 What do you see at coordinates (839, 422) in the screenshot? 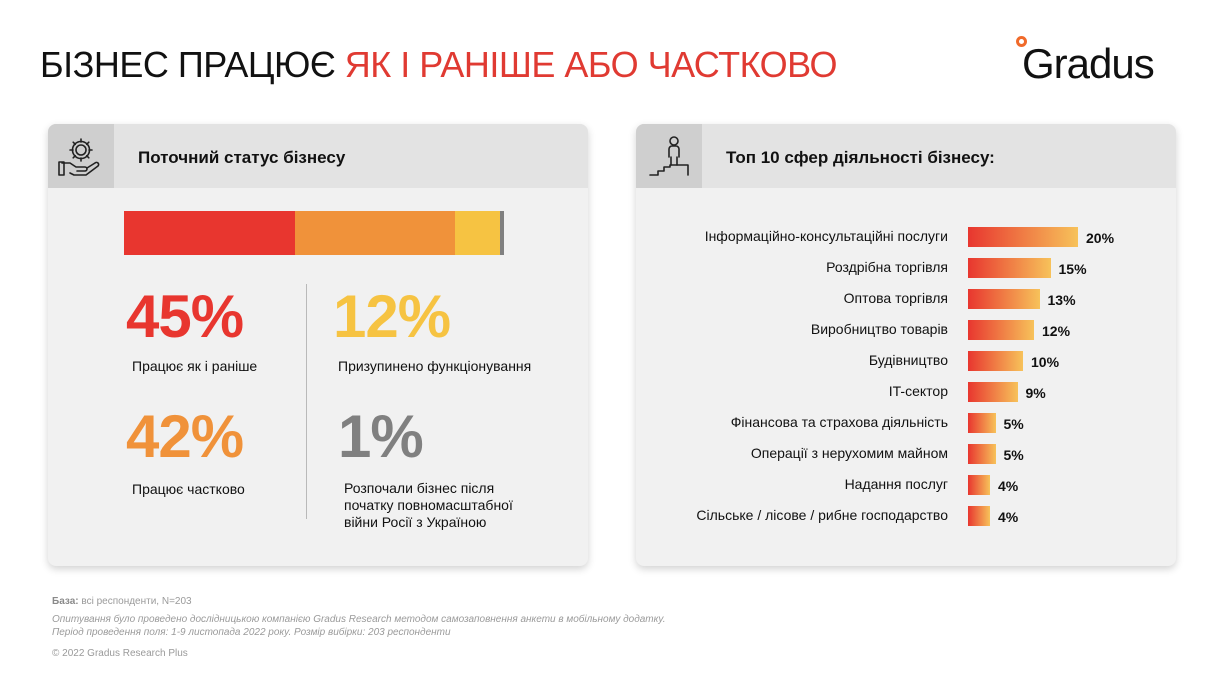
I see `bar-category-label: Фінансова та страхова діяльність` at bounding box center [839, 422].